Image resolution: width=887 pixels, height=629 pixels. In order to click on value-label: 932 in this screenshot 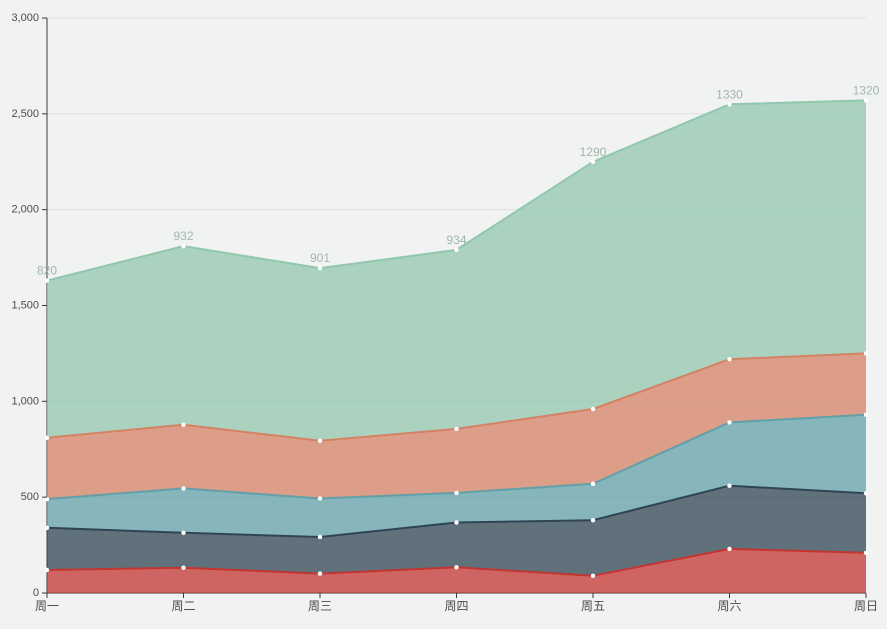, I will do `click(183, 236)`.